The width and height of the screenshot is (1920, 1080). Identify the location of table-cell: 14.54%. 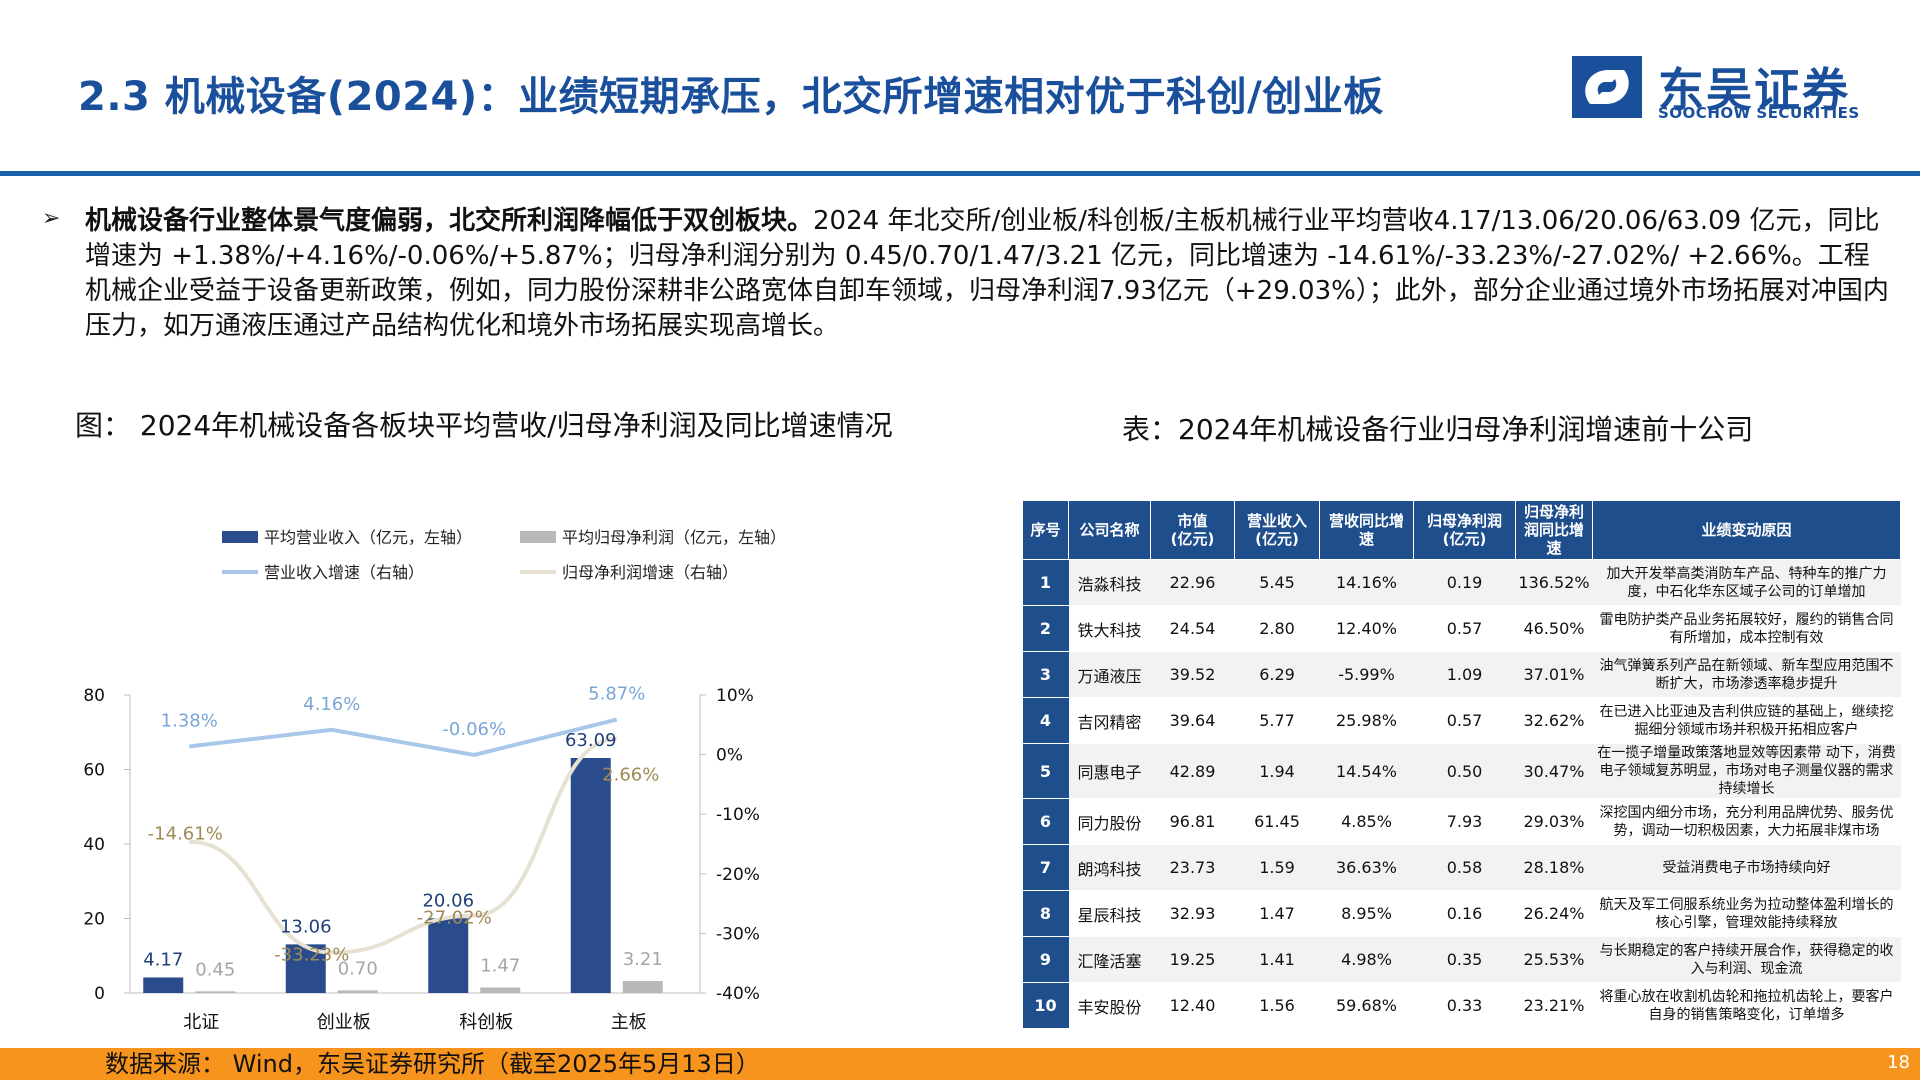
(1366, 771).